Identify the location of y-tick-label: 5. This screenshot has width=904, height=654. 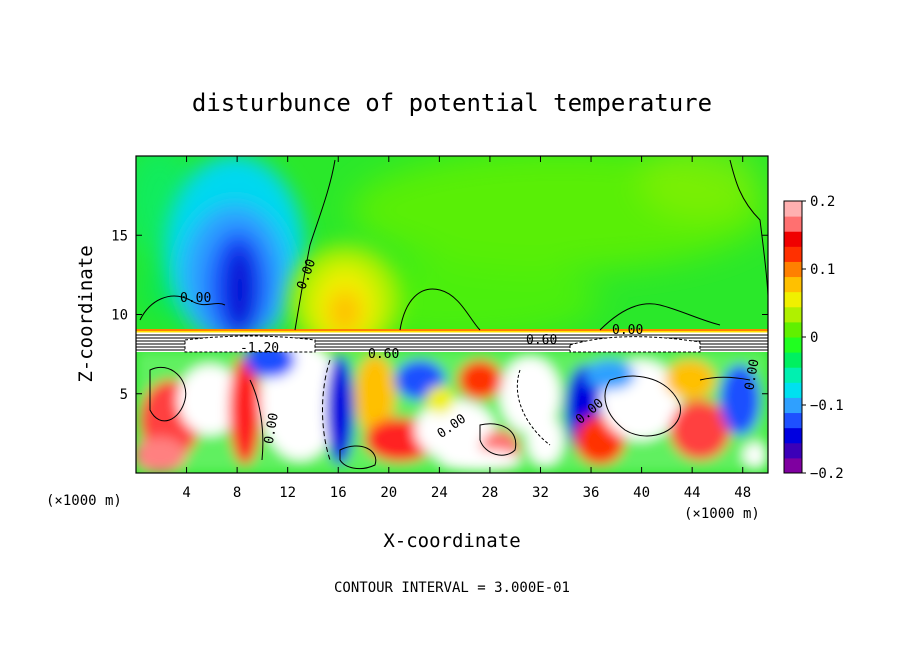
(124, 395).